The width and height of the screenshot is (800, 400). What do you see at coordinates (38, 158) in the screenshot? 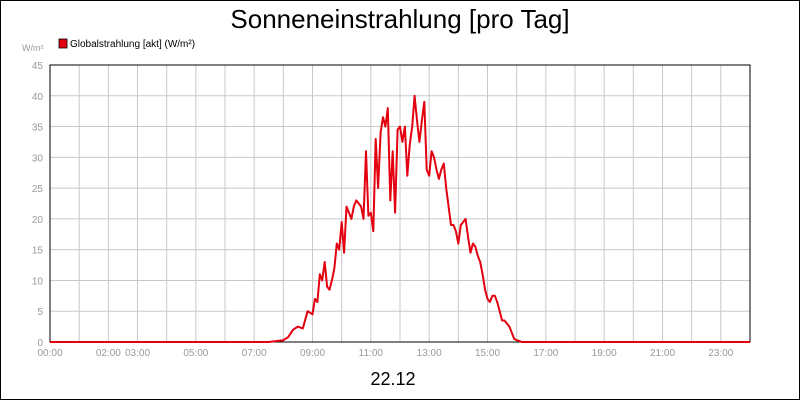
I see `y-tick-label: 30` at bounding box center [38, 158].